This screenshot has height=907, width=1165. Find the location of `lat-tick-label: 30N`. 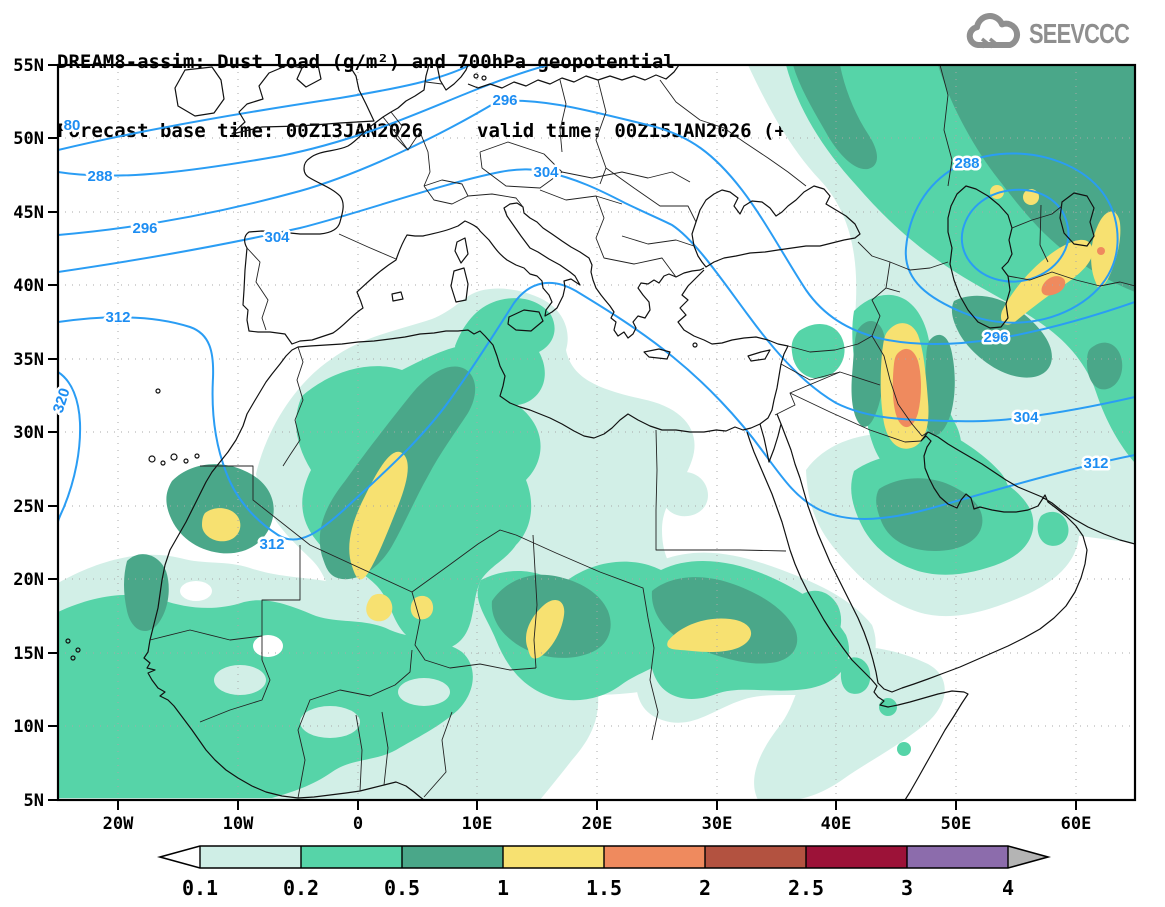

lat-tick-label: 30N is located at coordinates (28, 433).